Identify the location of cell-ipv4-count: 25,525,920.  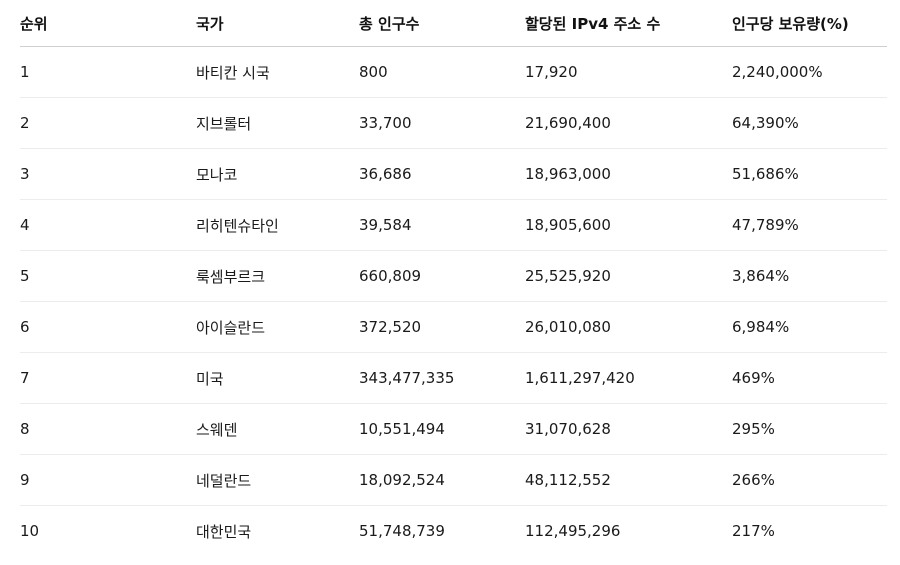
(628, 276).